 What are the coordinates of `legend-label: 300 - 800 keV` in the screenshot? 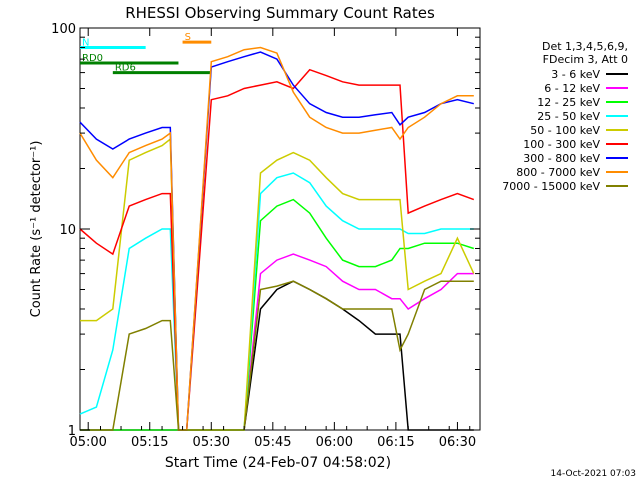 It's located at (561, 158).